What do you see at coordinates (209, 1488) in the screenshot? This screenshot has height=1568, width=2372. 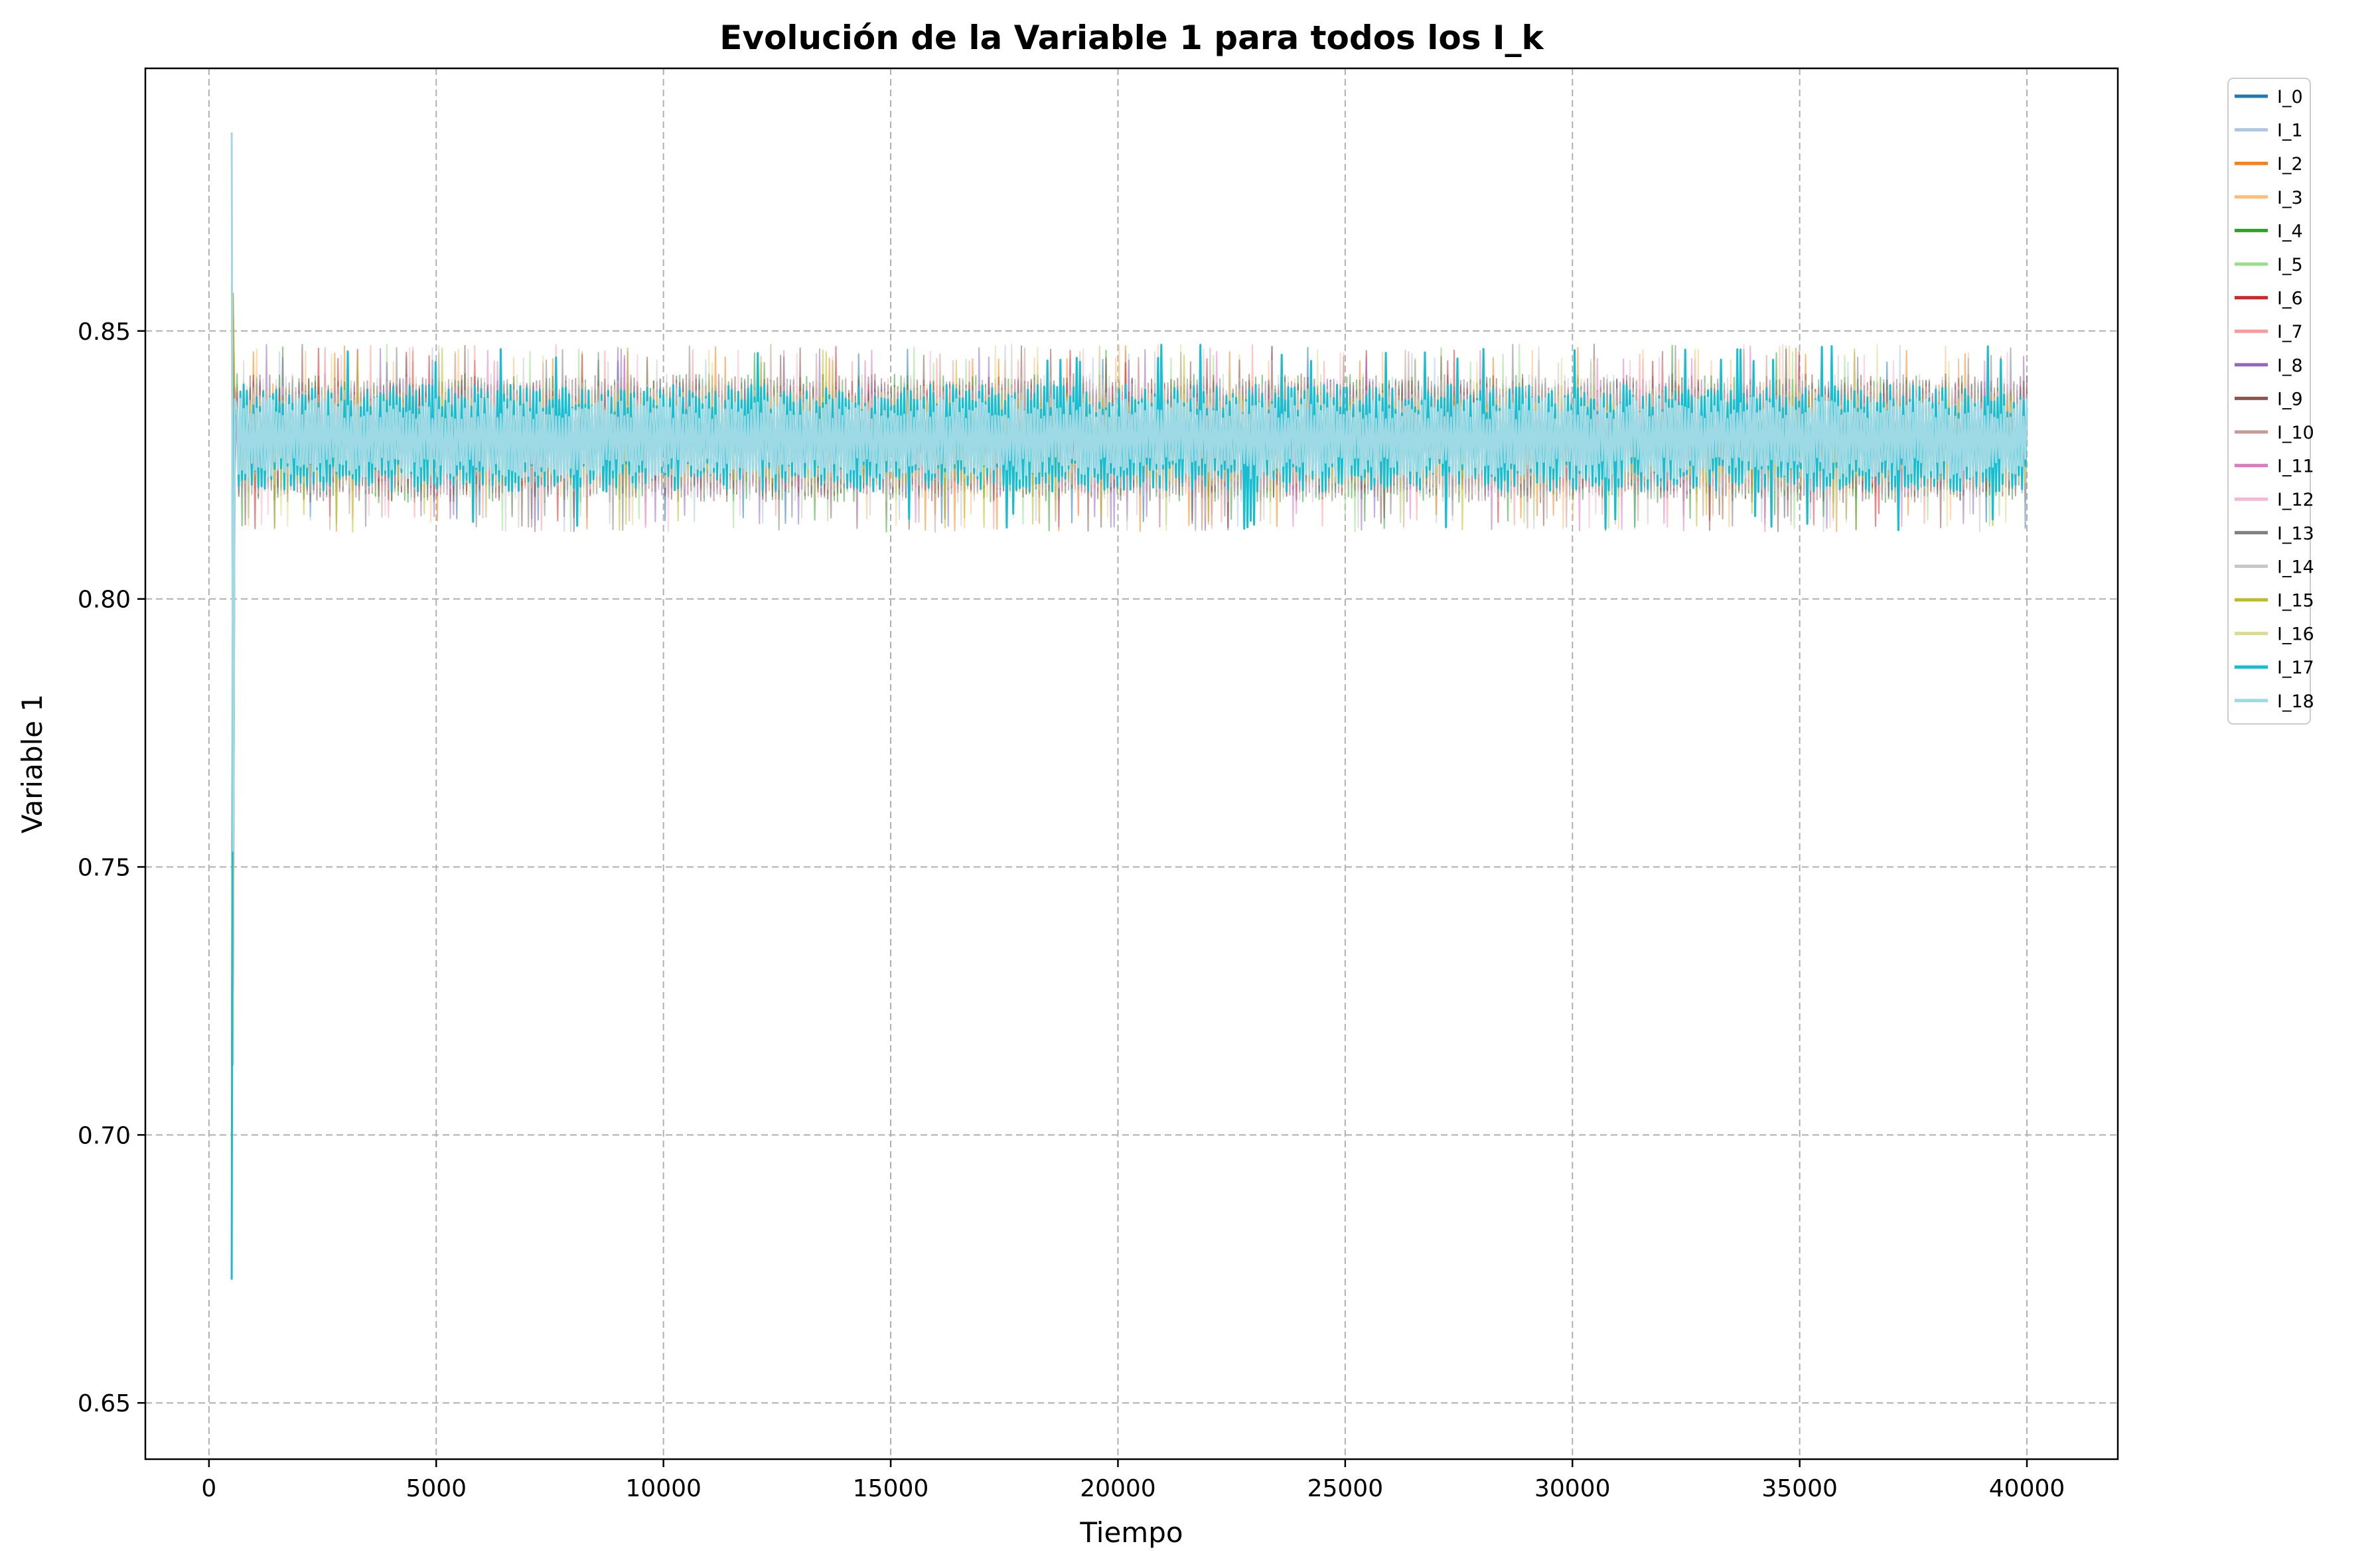 I see `x-tick-label: 0` at bounding box center [209, 1488].